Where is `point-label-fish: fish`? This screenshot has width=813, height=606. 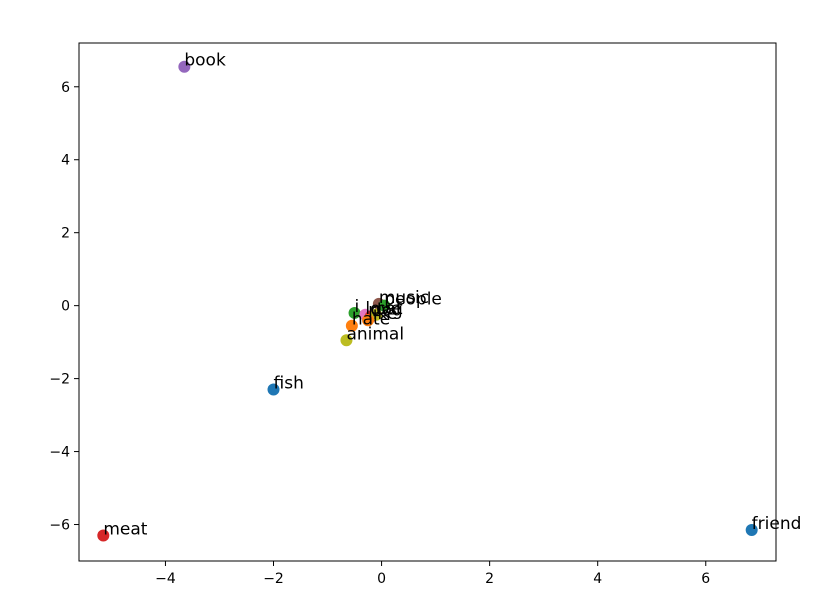 point-label-fish: fish is located at coordinates (289, 384).